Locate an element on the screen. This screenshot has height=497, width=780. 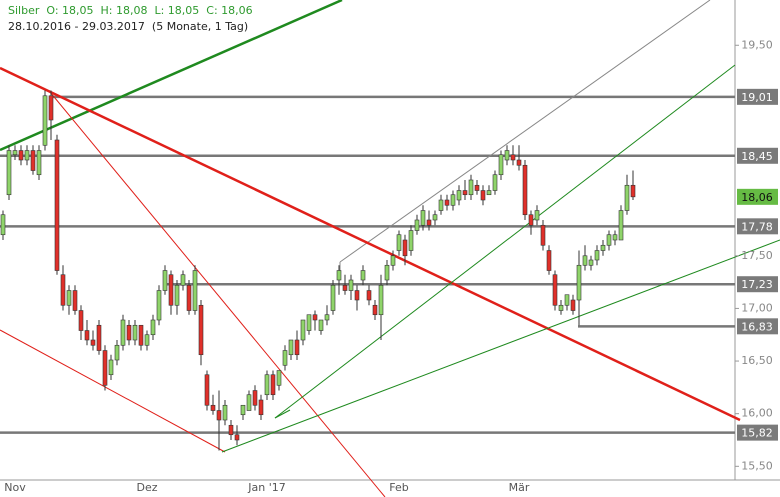
y-tick-label: 16,50 is located at coordinates (757, 360).